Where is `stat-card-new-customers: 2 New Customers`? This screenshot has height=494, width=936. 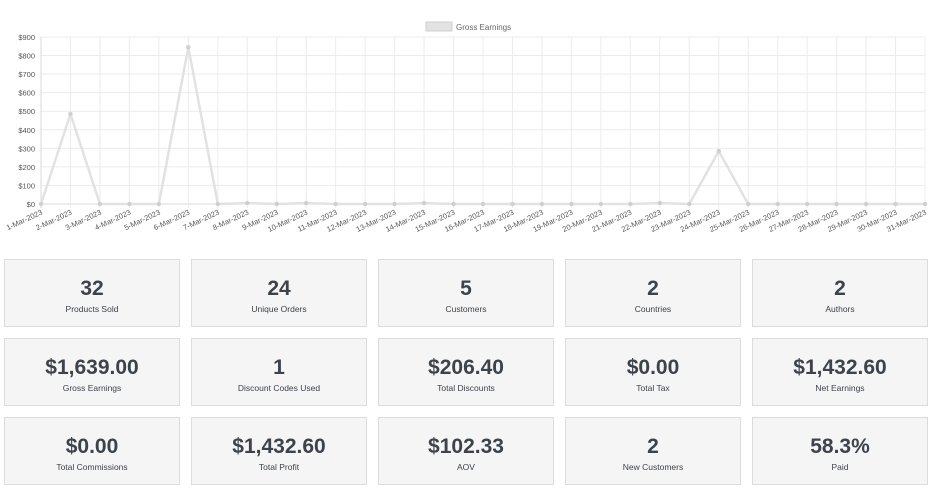
stat-card-new-customers: 2 New Customers is located at coordinates (653, 451).